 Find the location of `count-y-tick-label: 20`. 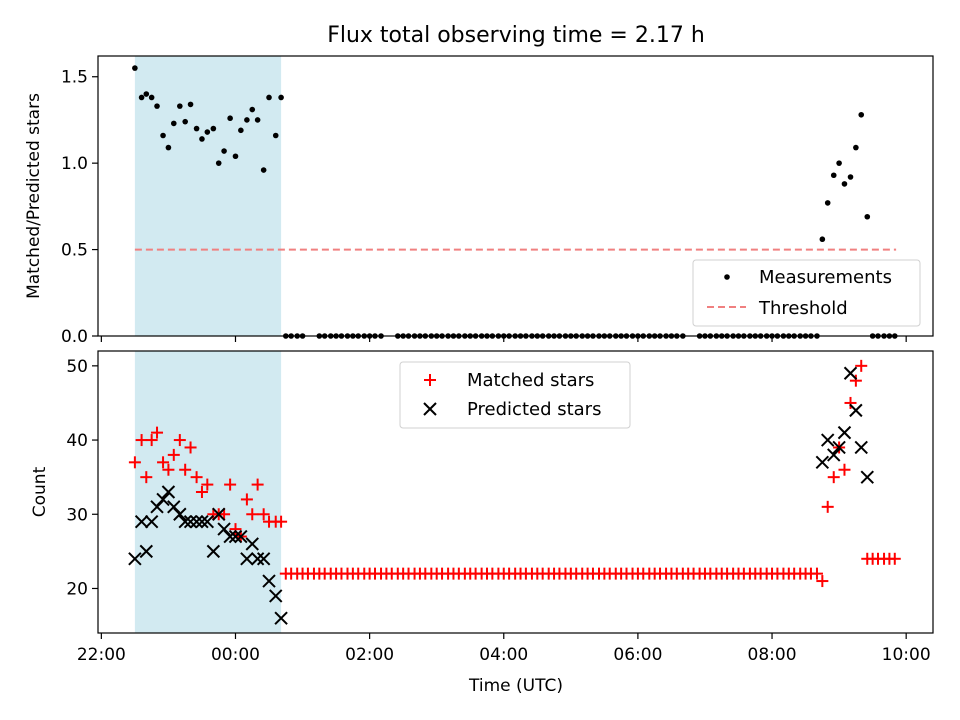

count-y-tick-label: 20 is located at coordinates (77, 589).